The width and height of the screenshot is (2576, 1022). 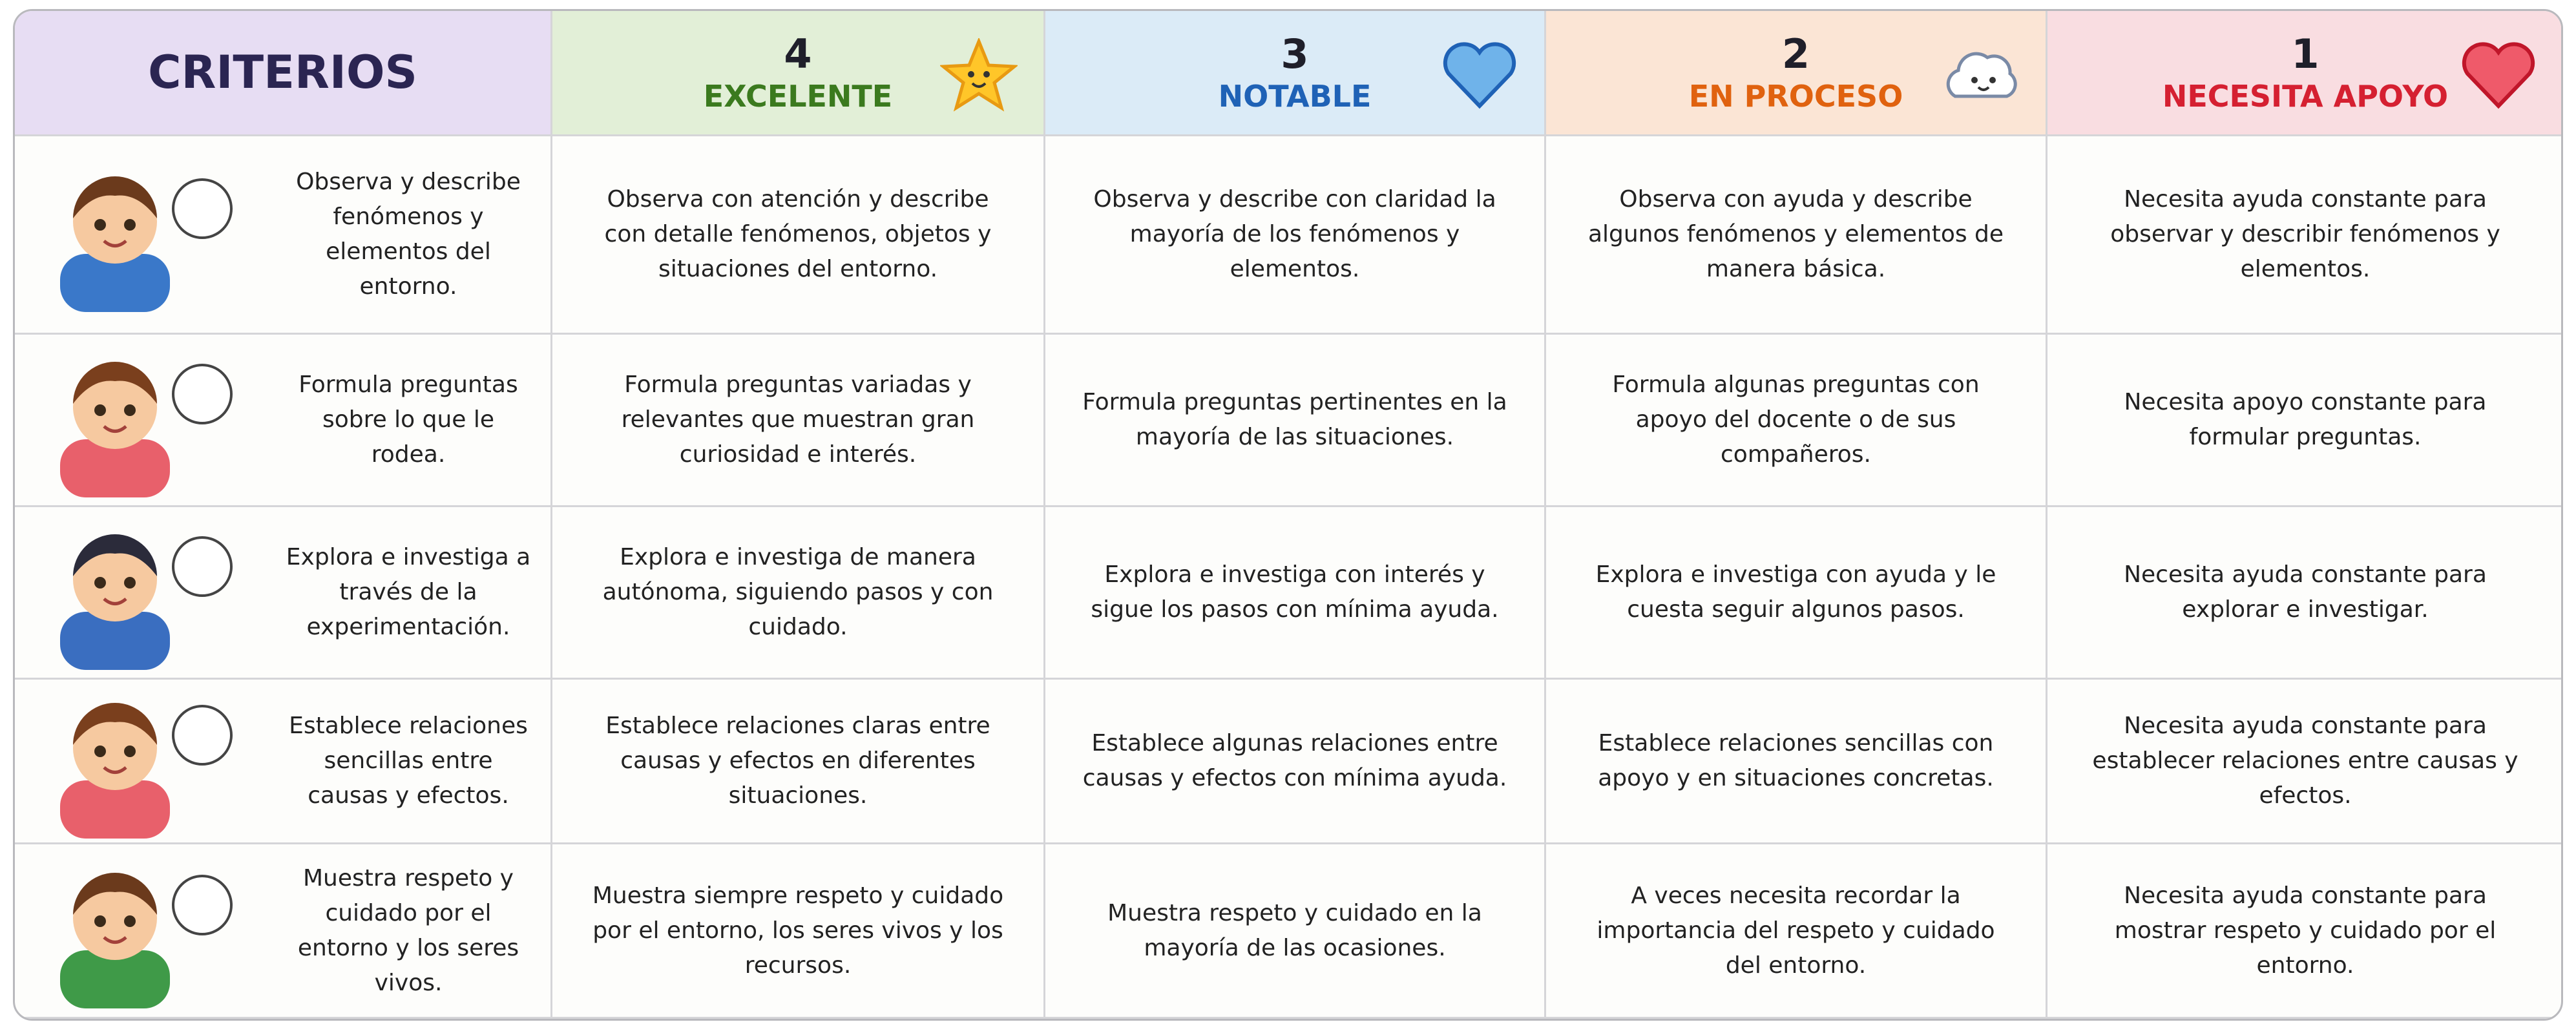 I want to click on level-number: 3, so click(x=1295, y=54).